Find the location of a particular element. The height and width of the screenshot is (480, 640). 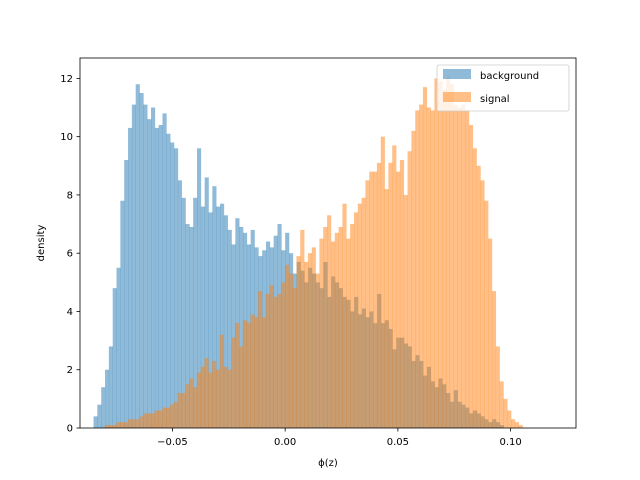

legend-swatch-signal is located at coordinates (457, 97).